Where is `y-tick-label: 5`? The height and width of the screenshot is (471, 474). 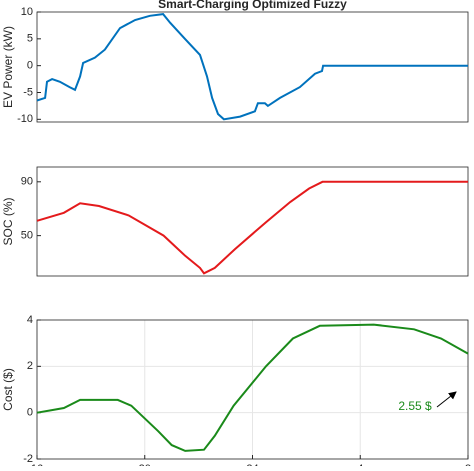 y-tick-label: 5 is located at coordinates (30, 39).